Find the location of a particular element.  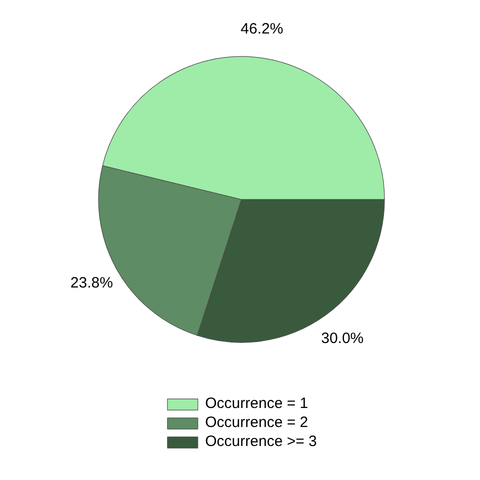

legend-label: Occurrence = 2 is located at coordinates (256, 422).